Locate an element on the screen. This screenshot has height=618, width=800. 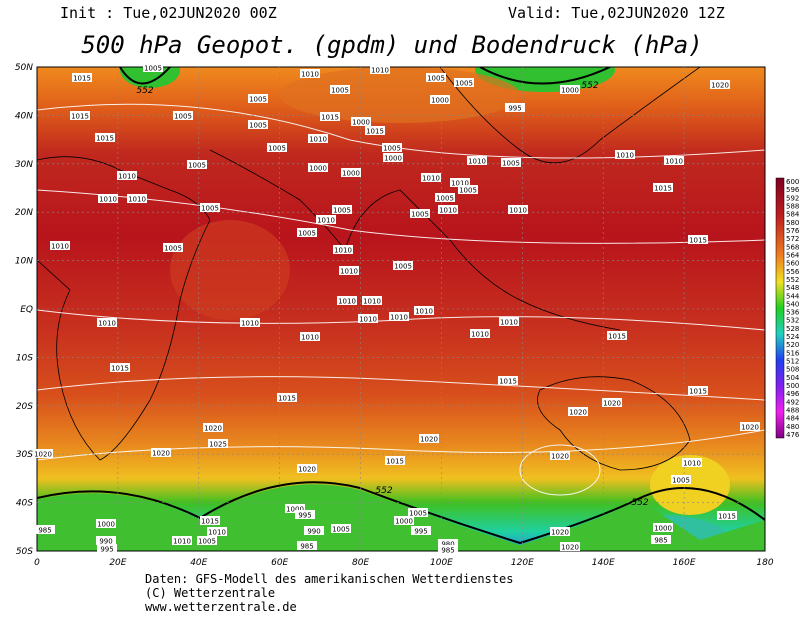
colorbar-label: 504 is located at coordinates (793, 378).